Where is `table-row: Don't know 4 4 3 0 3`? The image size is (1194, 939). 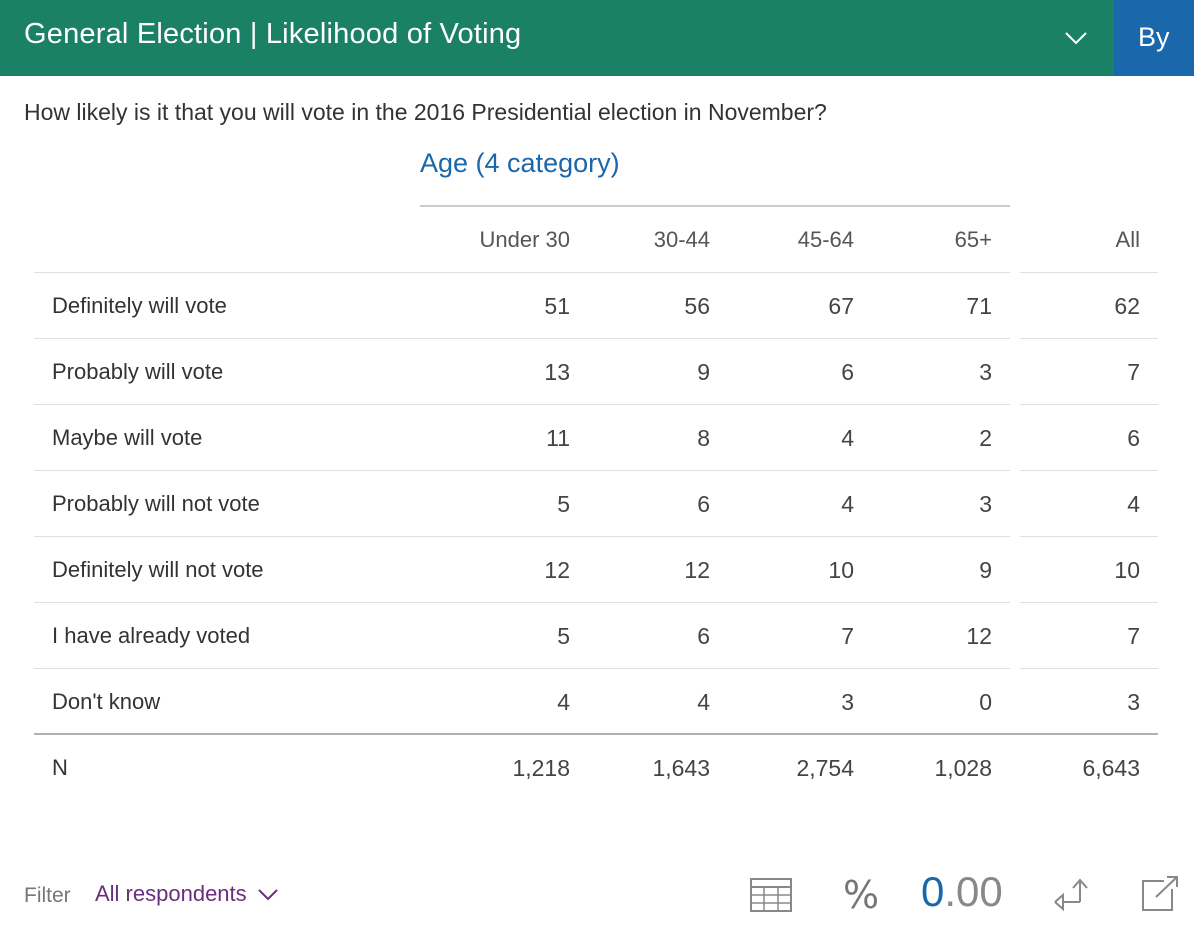
table-row: Don't know 4 4 3 0 3 is located at coordinates (596, 702).